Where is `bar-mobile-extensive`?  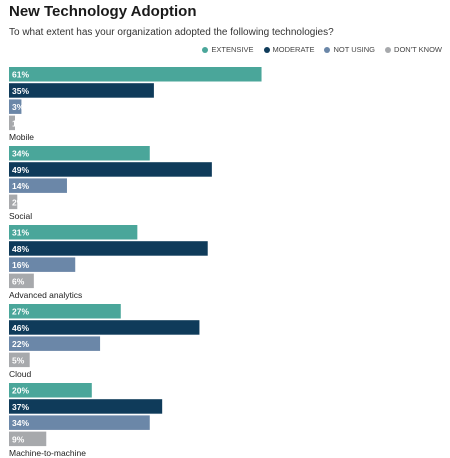 bar-mobile-extensive is located at coordinates (135, 74).